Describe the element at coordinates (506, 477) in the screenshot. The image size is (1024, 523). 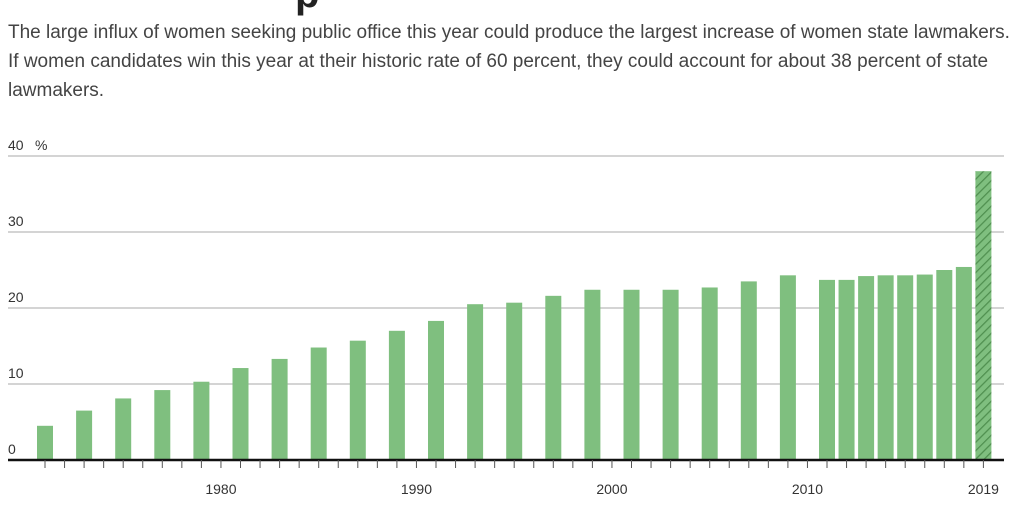
I see `x-axis: 1980 1990 2000 2010 2019` at that location.